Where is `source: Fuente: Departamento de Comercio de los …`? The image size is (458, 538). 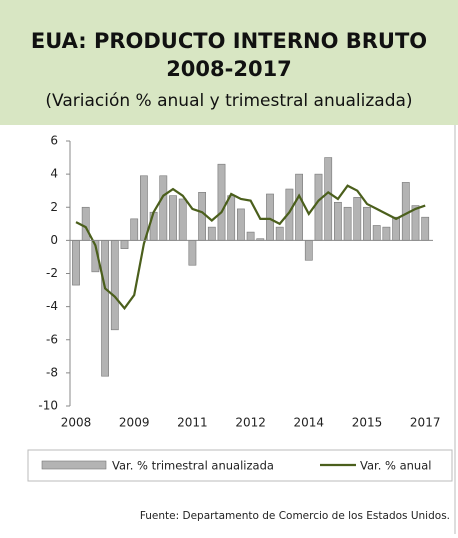 source: Fuente: Departamento de Comercio de los … is located at coordinates (295, 516).